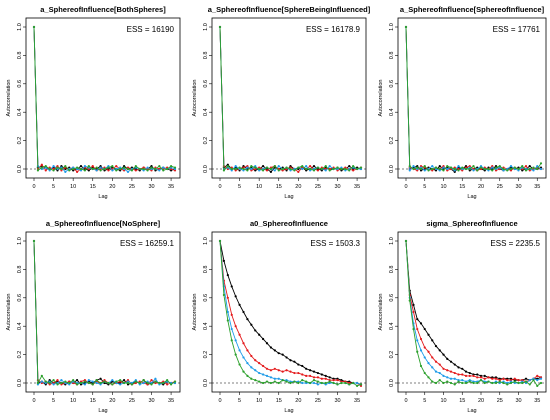 Image resolution: width=550 pixels, height=420 pixels. Describe the element at coordinates (9, 312) in the screenshot. I see `y-axis-label: Autocorrelation` at that location.